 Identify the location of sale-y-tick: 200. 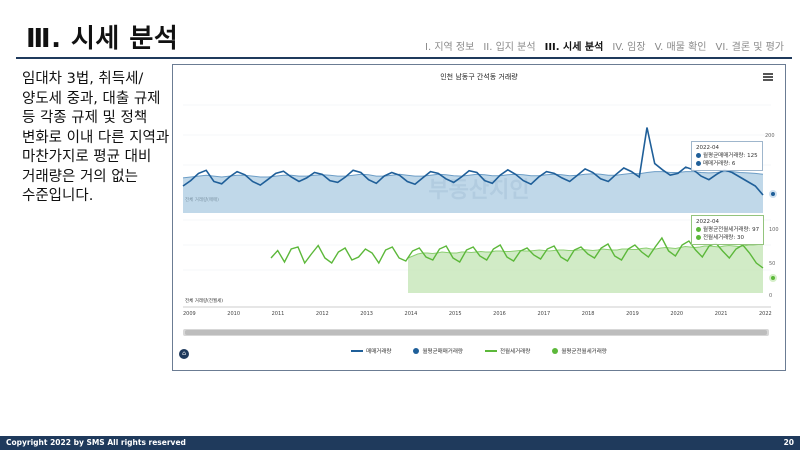
(770, 136).